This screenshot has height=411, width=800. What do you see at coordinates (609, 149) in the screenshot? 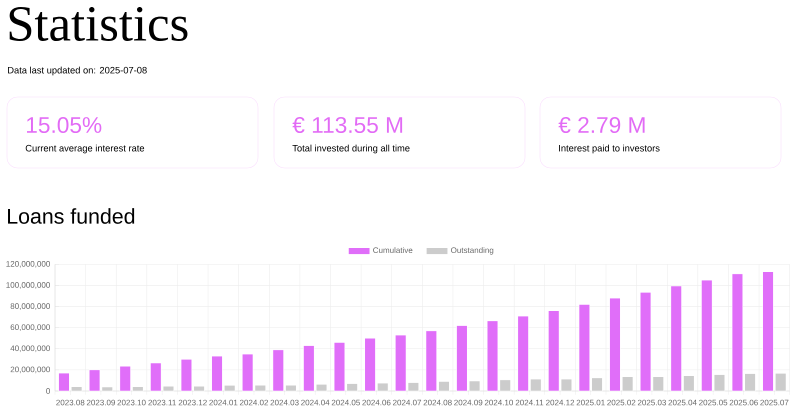
I see `text: Interest paid to investors` at bounding box center [609, 149].